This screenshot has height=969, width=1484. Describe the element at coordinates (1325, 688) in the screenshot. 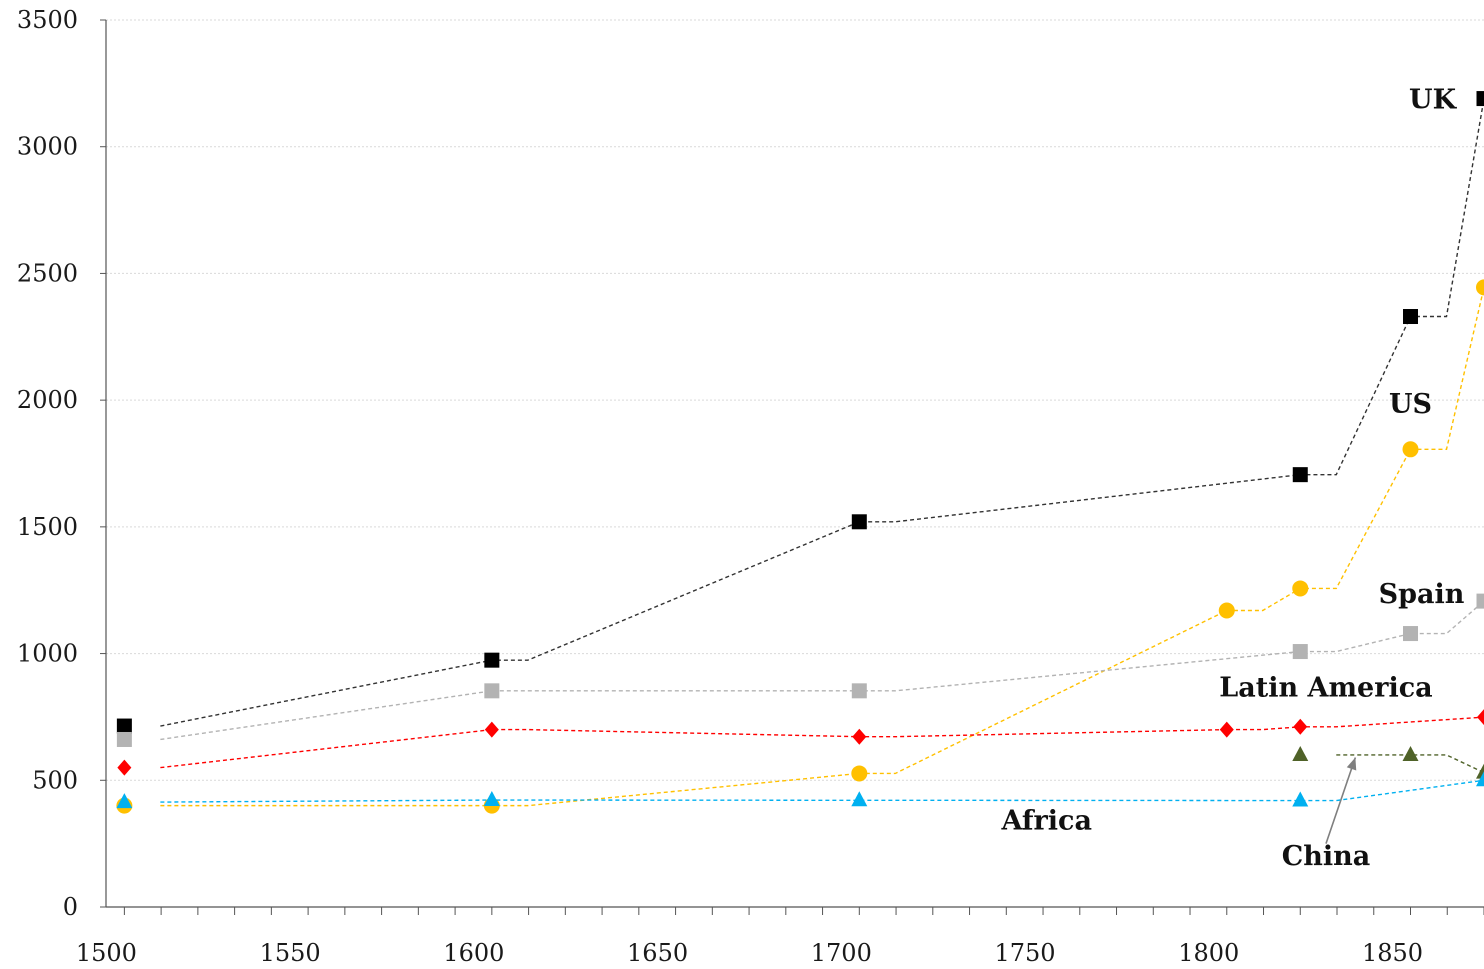

I see `series-label-latin-america: Latin America` at that location.